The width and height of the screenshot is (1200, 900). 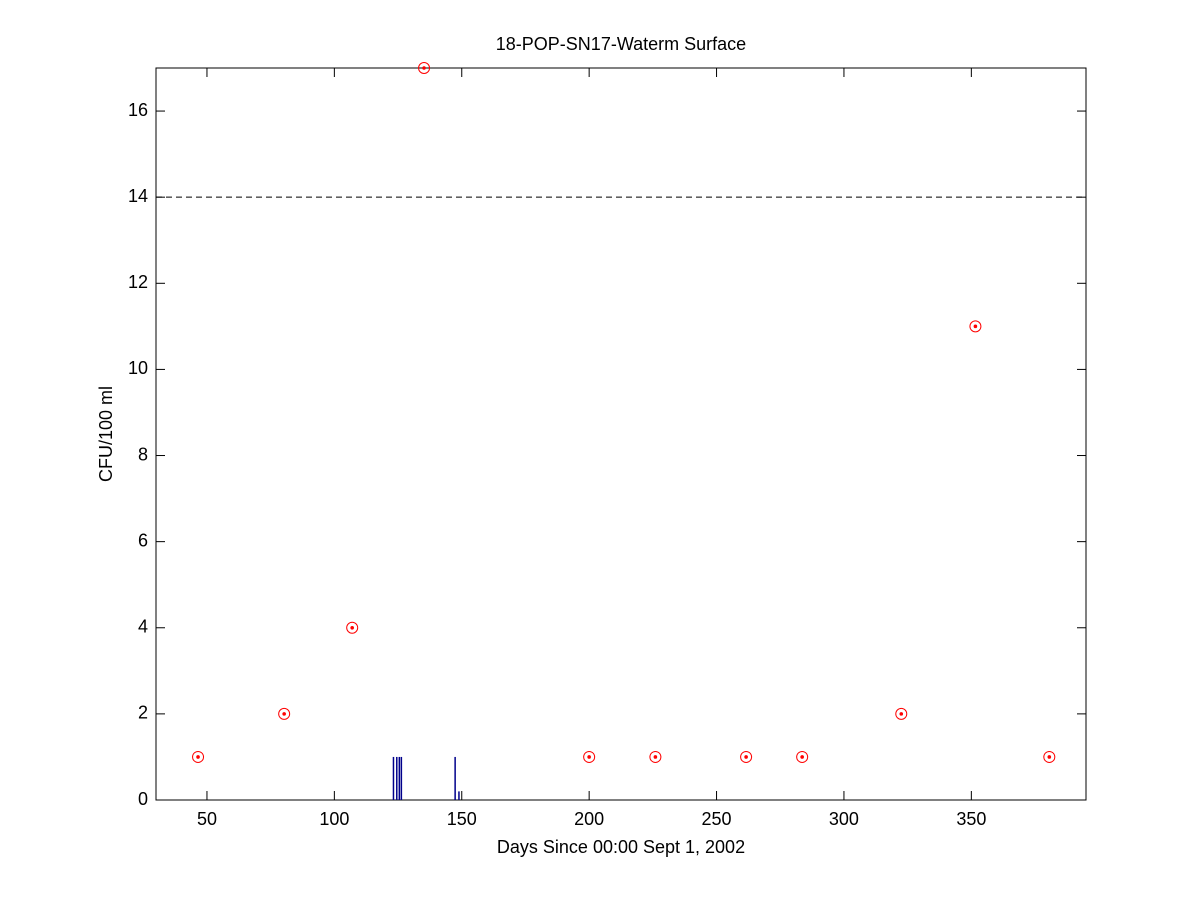 What do you see at coordinates (589, 819) in the screenshot?
I see `x-tick-label: 200` at bounding box center [589, 819].